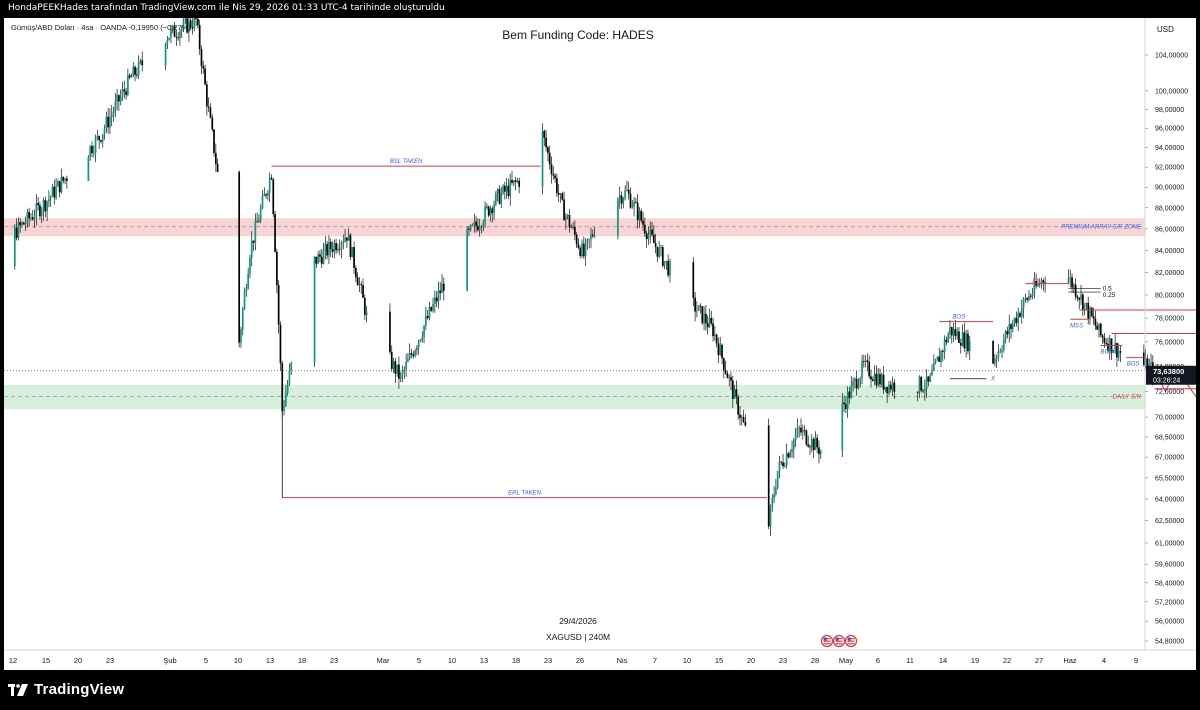 The width and height of the screenshot is (1200, 710). Describe the element at coordinates (783, 660) in the screenshot. I see `x-tick-label: 23` at that location.